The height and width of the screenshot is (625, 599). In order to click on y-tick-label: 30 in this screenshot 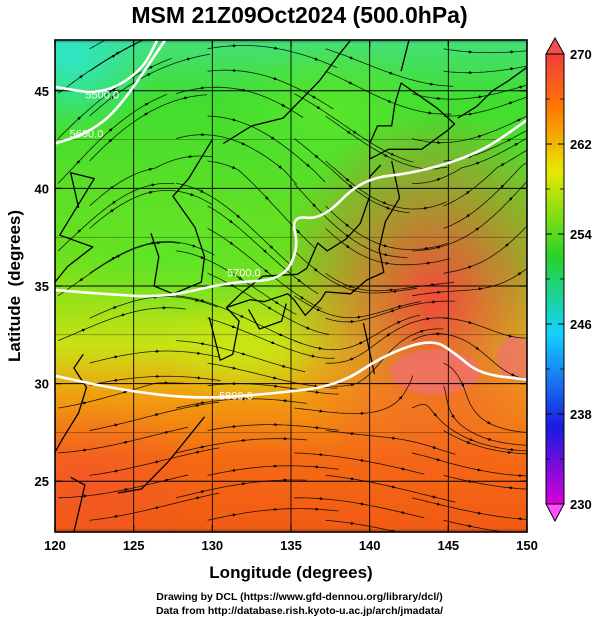, I will do `click(42, 384)`.